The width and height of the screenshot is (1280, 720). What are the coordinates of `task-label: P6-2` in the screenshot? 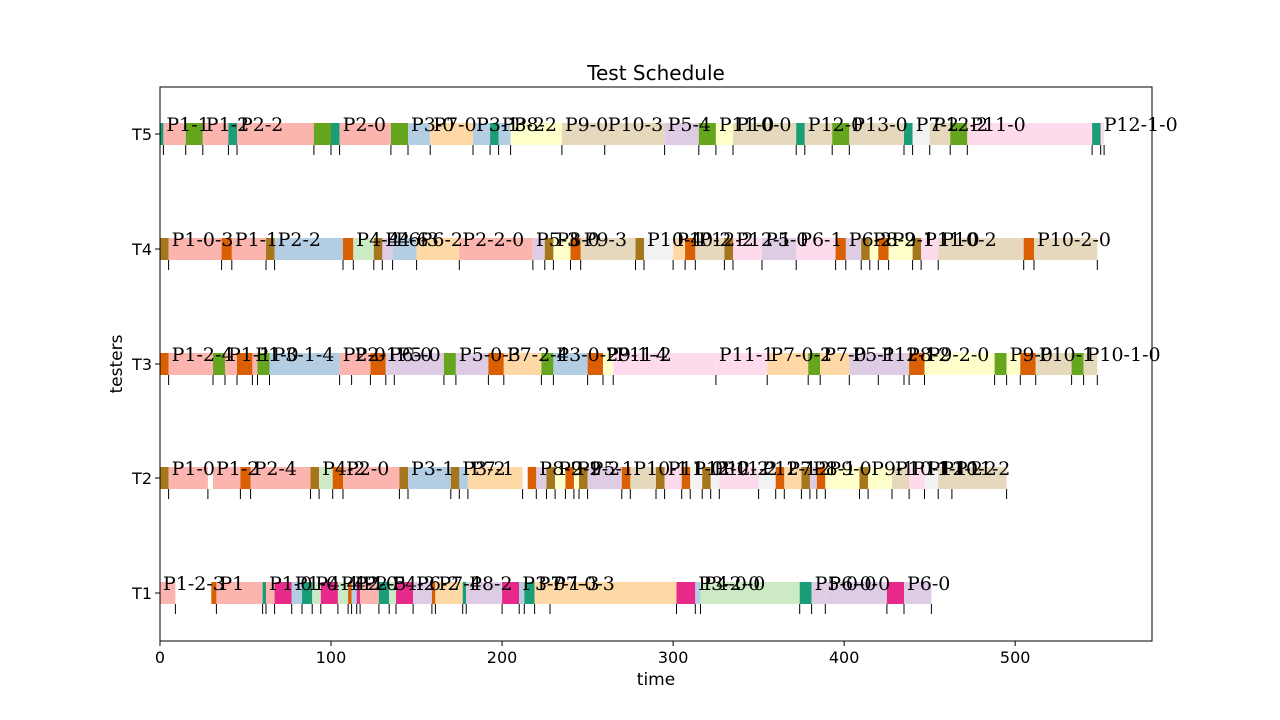 It's located at (870, 240).